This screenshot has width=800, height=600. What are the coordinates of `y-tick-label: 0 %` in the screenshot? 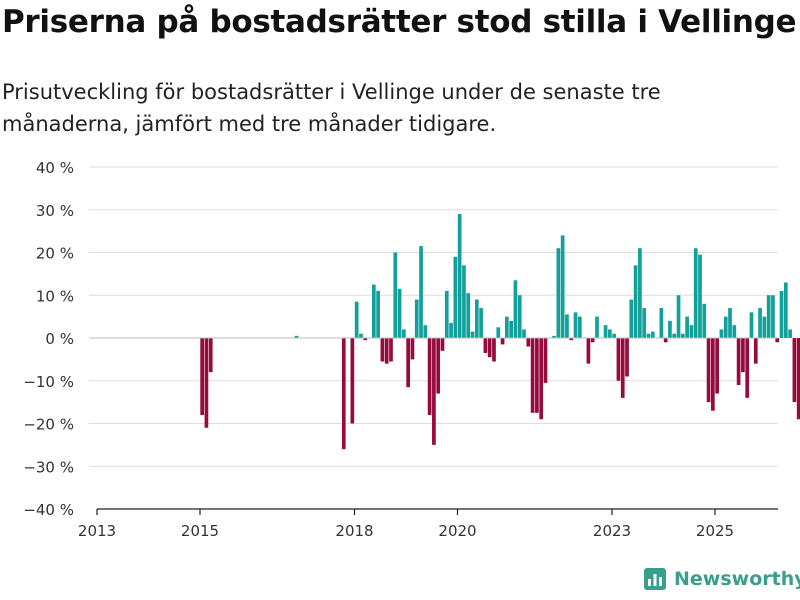 It's located at (59, 339).